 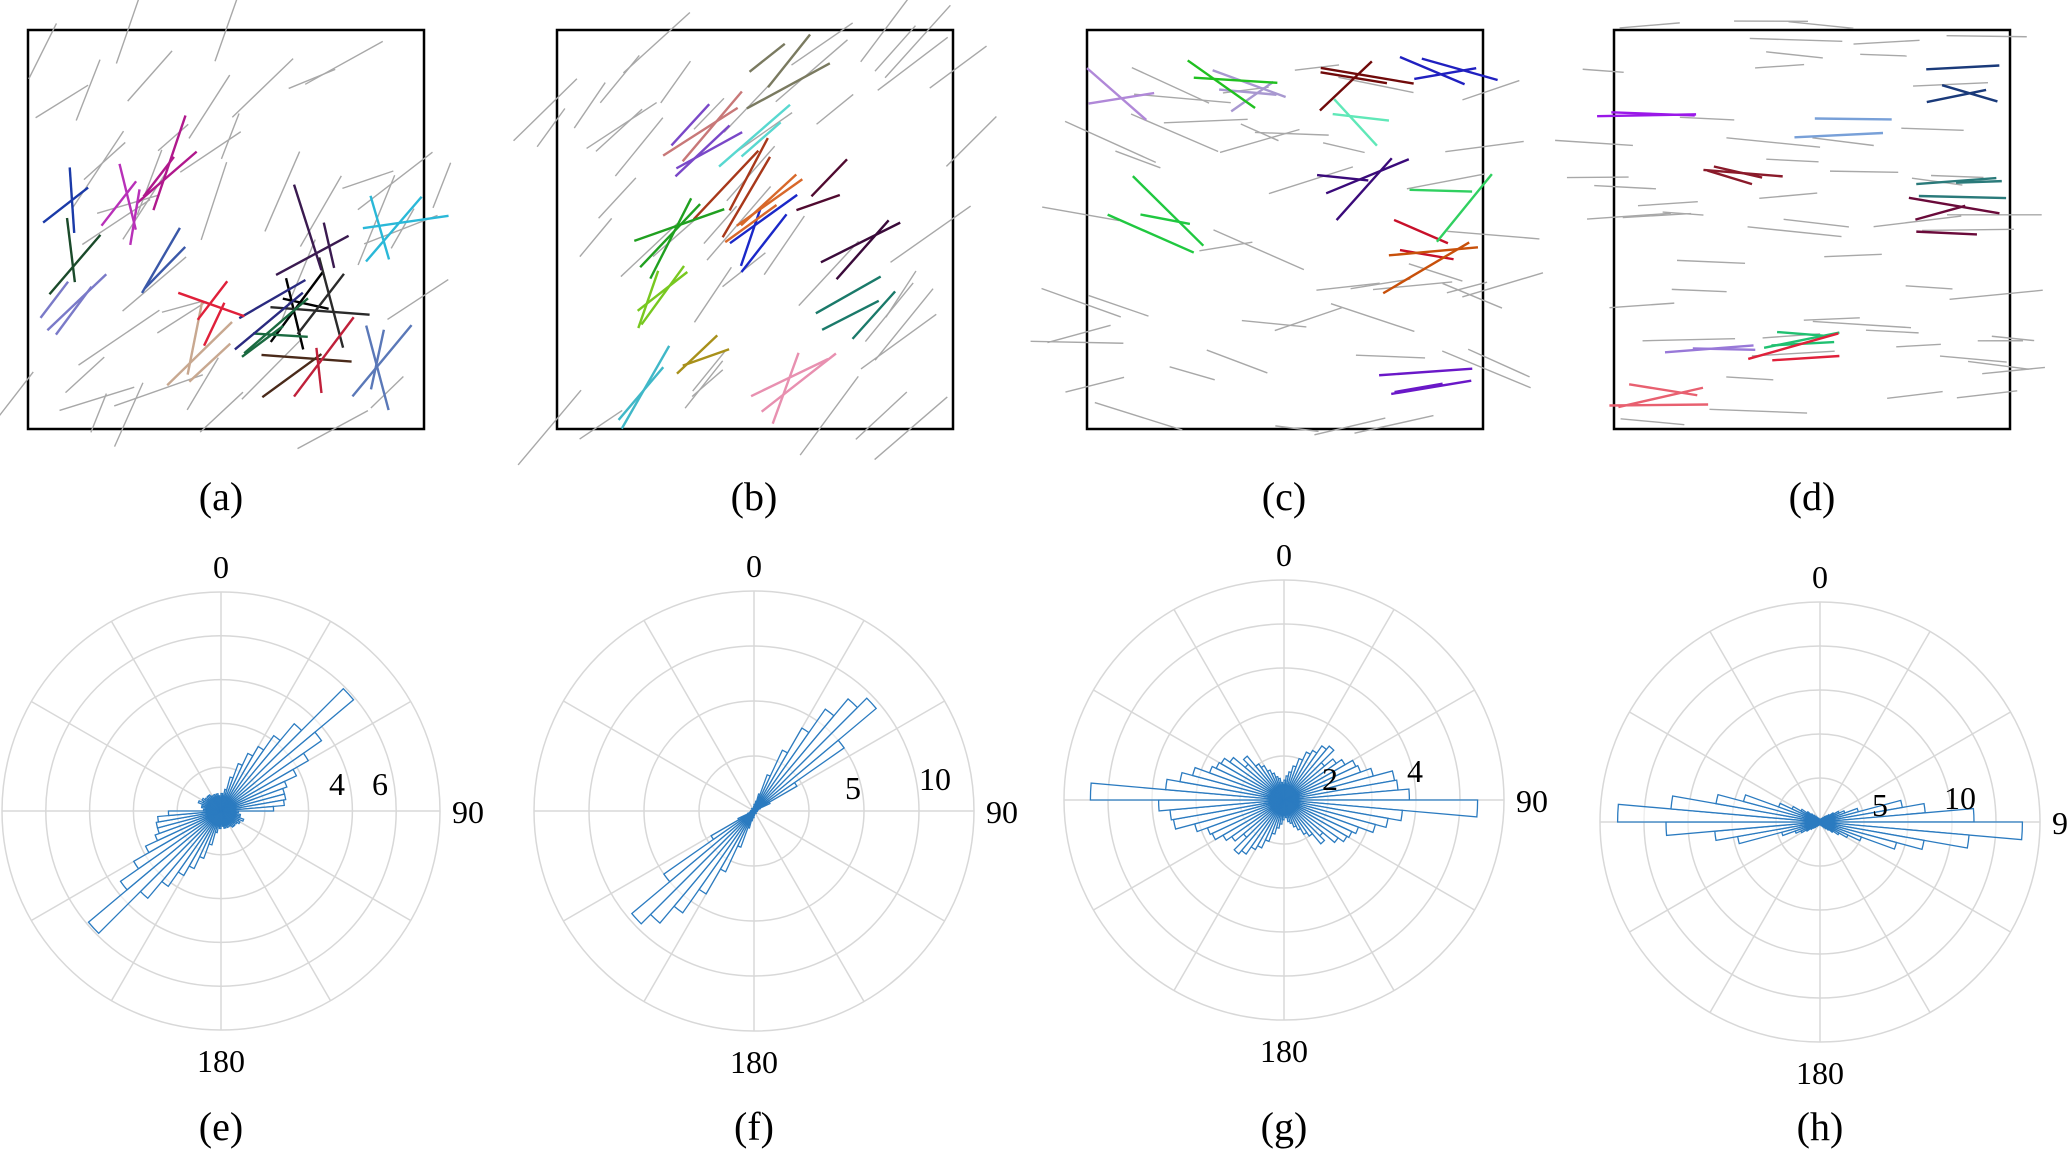 I want to click on panel-a-frame, so click(x=226, y=229).